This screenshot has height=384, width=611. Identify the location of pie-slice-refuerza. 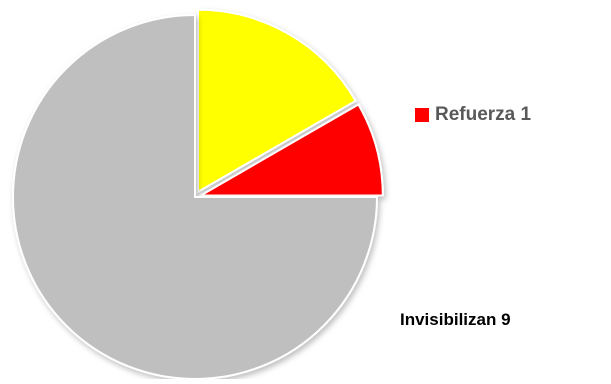
(290, 150).